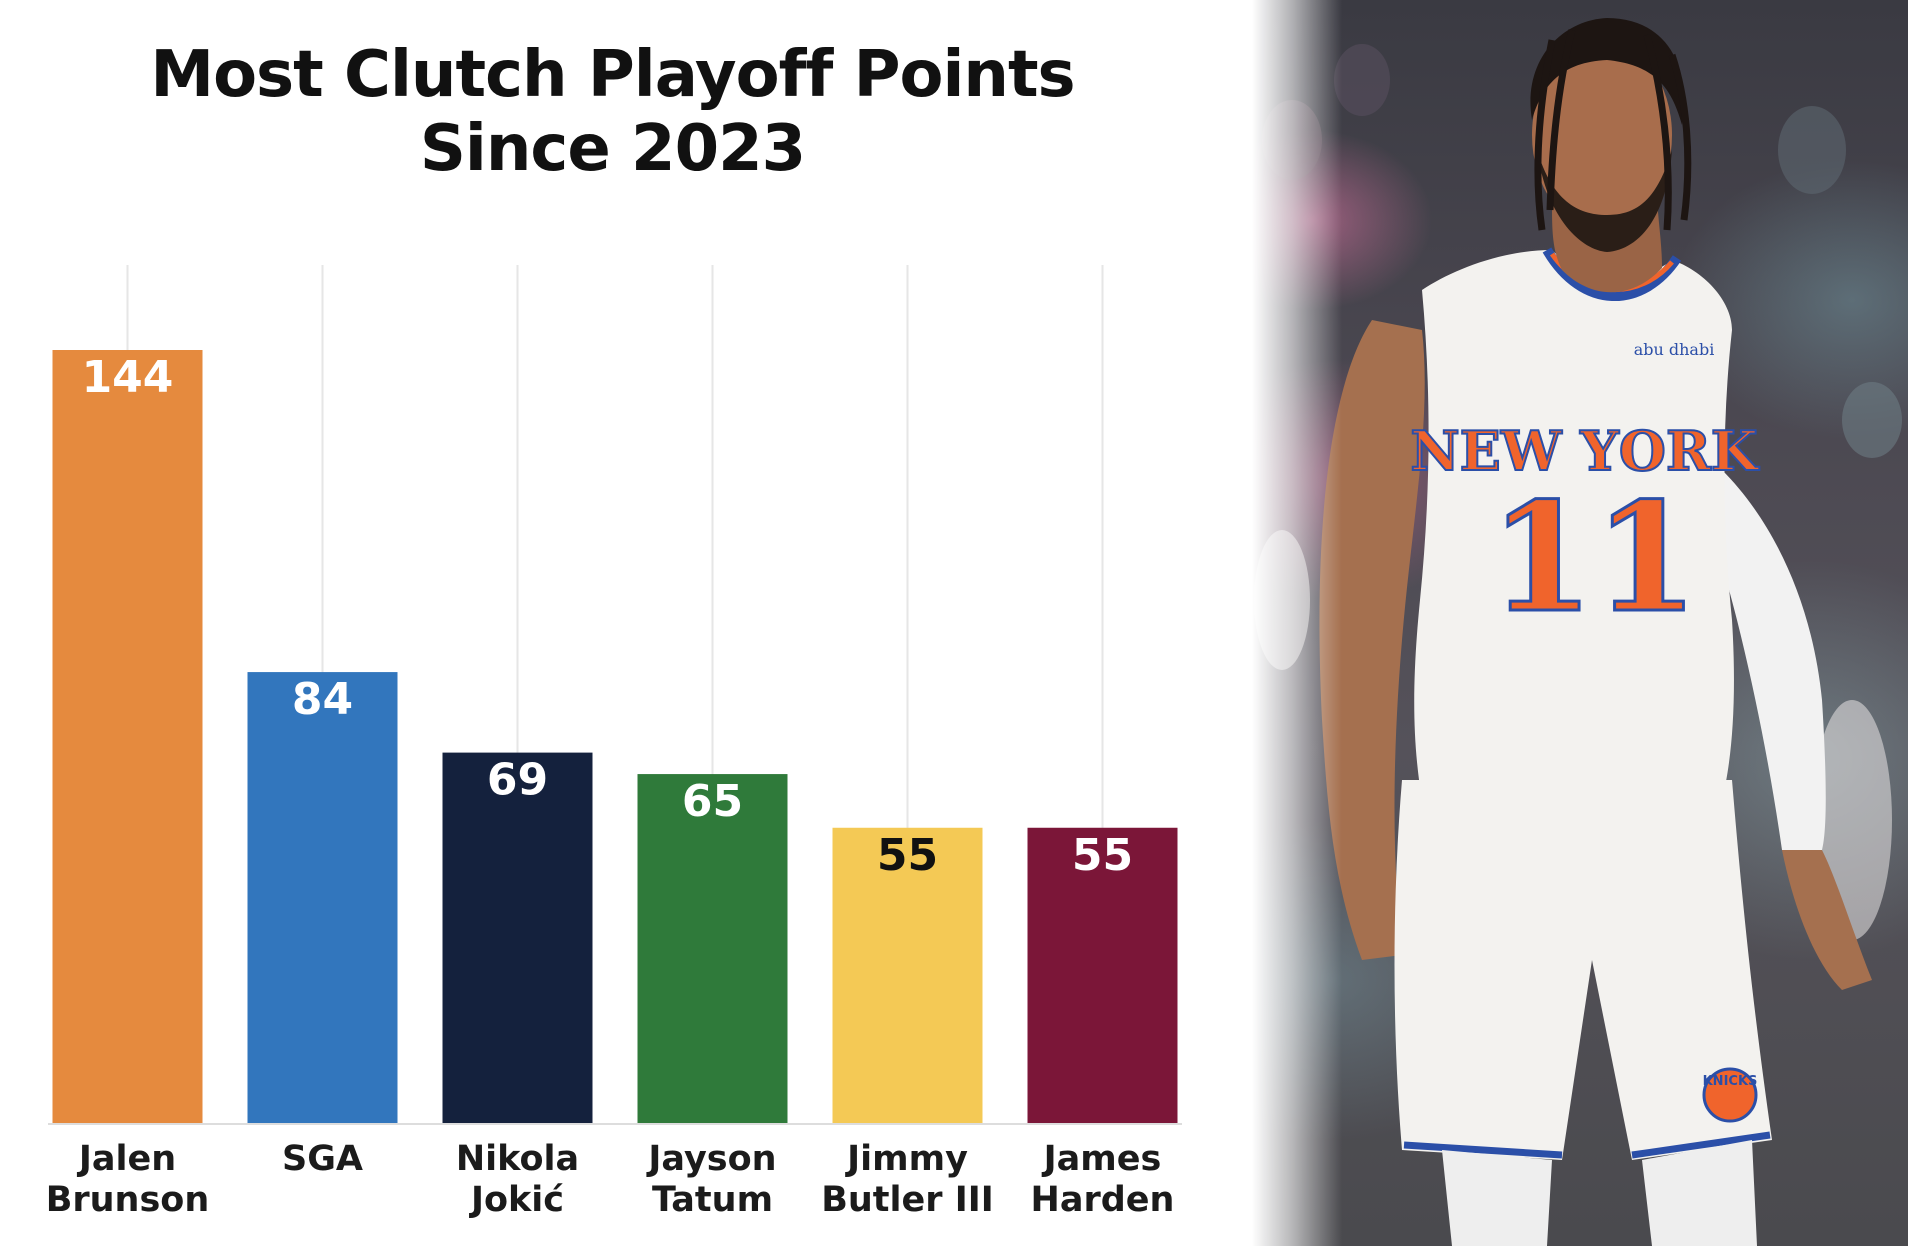  I want to click on jersey-collar-trim, so click(1612, 274).